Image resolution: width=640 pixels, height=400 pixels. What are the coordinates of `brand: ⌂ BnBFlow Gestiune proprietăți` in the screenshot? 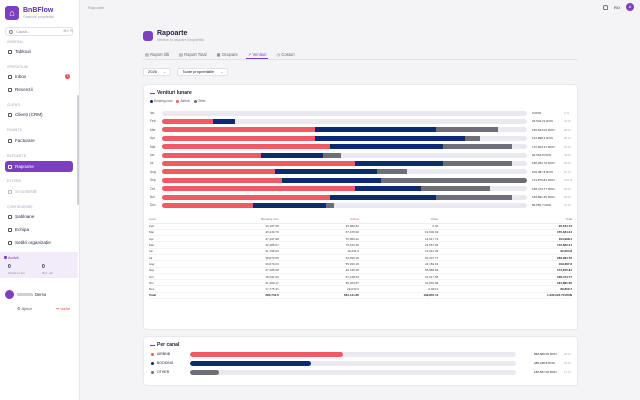 It's located at (29, 13).